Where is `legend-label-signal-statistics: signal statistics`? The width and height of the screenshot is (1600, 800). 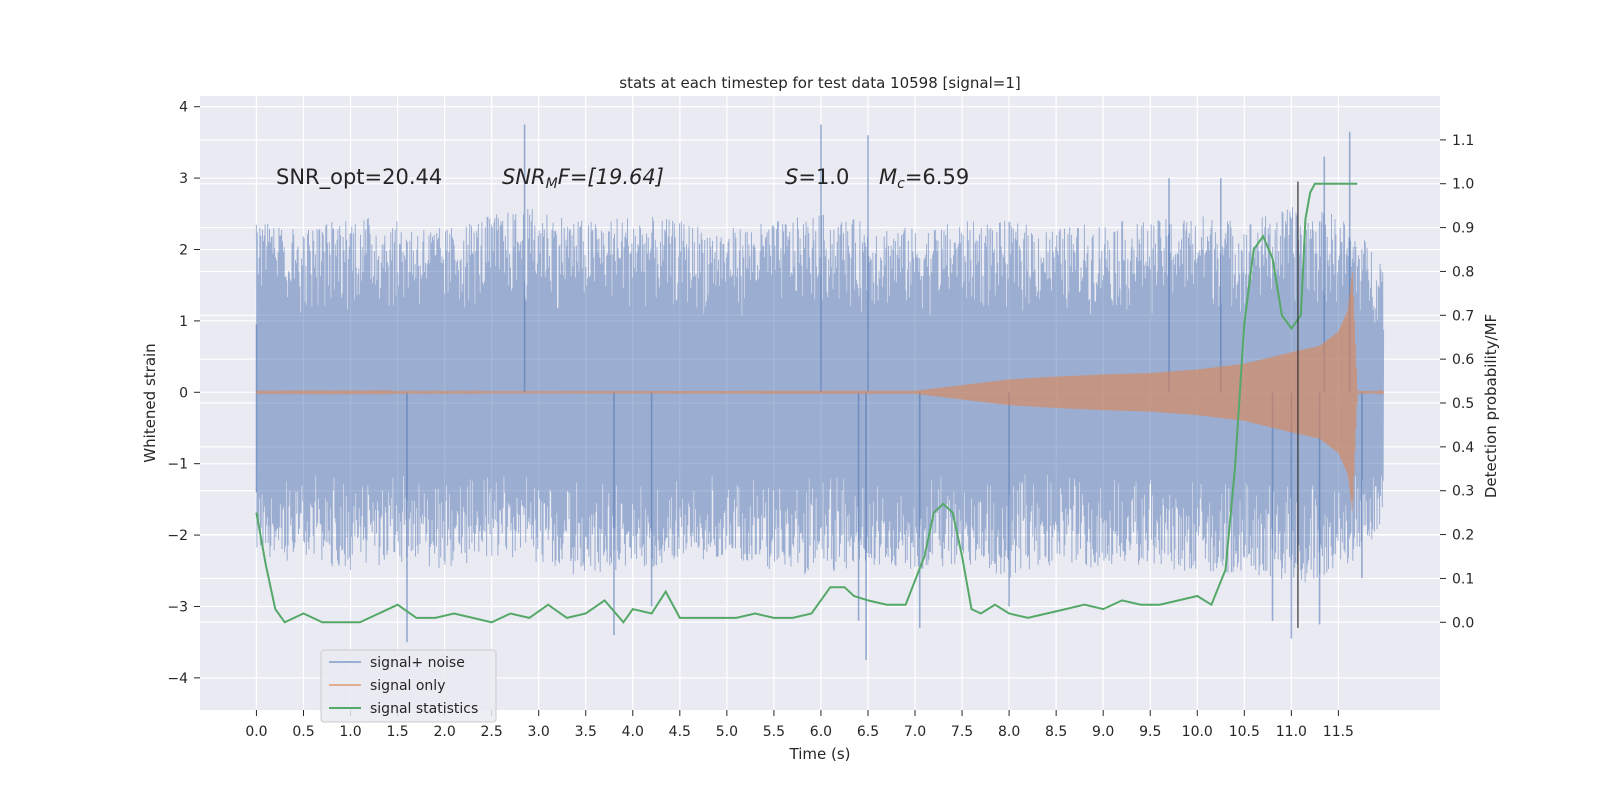
legend-label-signal-statistics: signal statistics is located at coordinates (424, 709).